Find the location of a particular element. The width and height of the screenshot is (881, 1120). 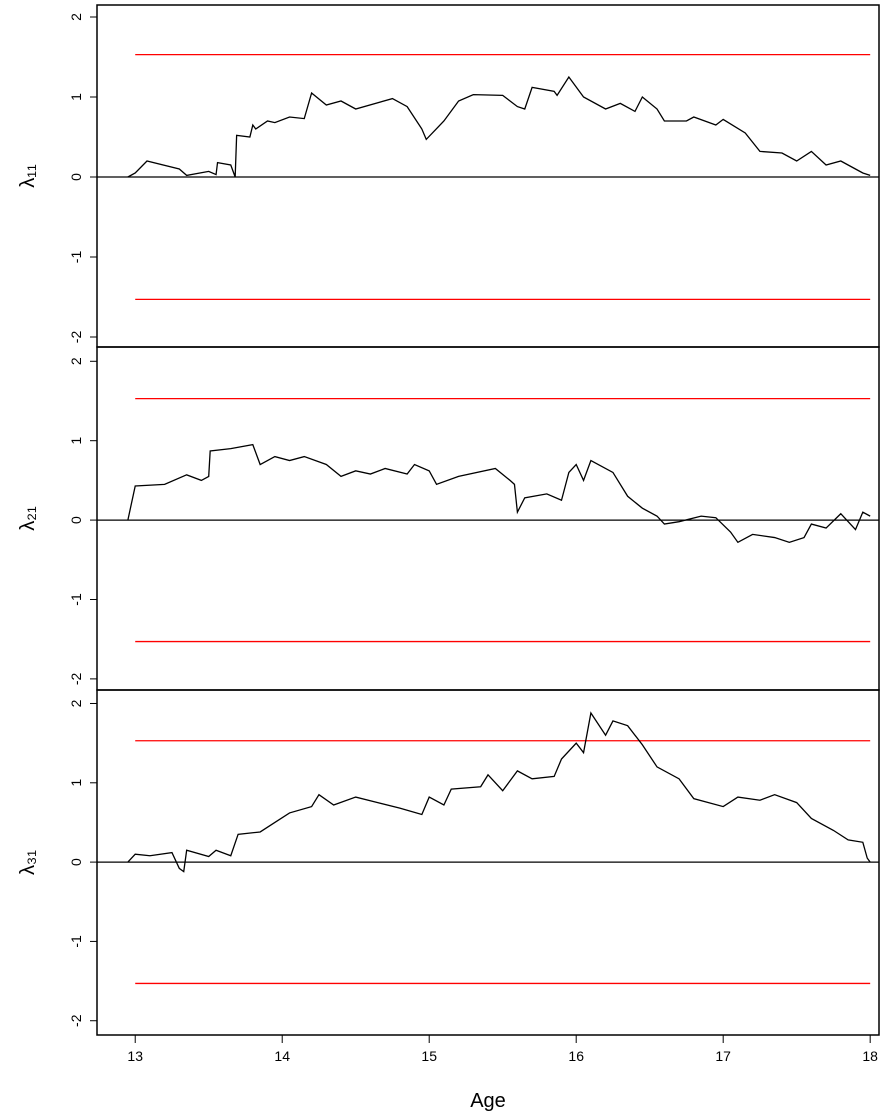

y-axis-label: λ₁₁ is located at coordinates (28, 176).